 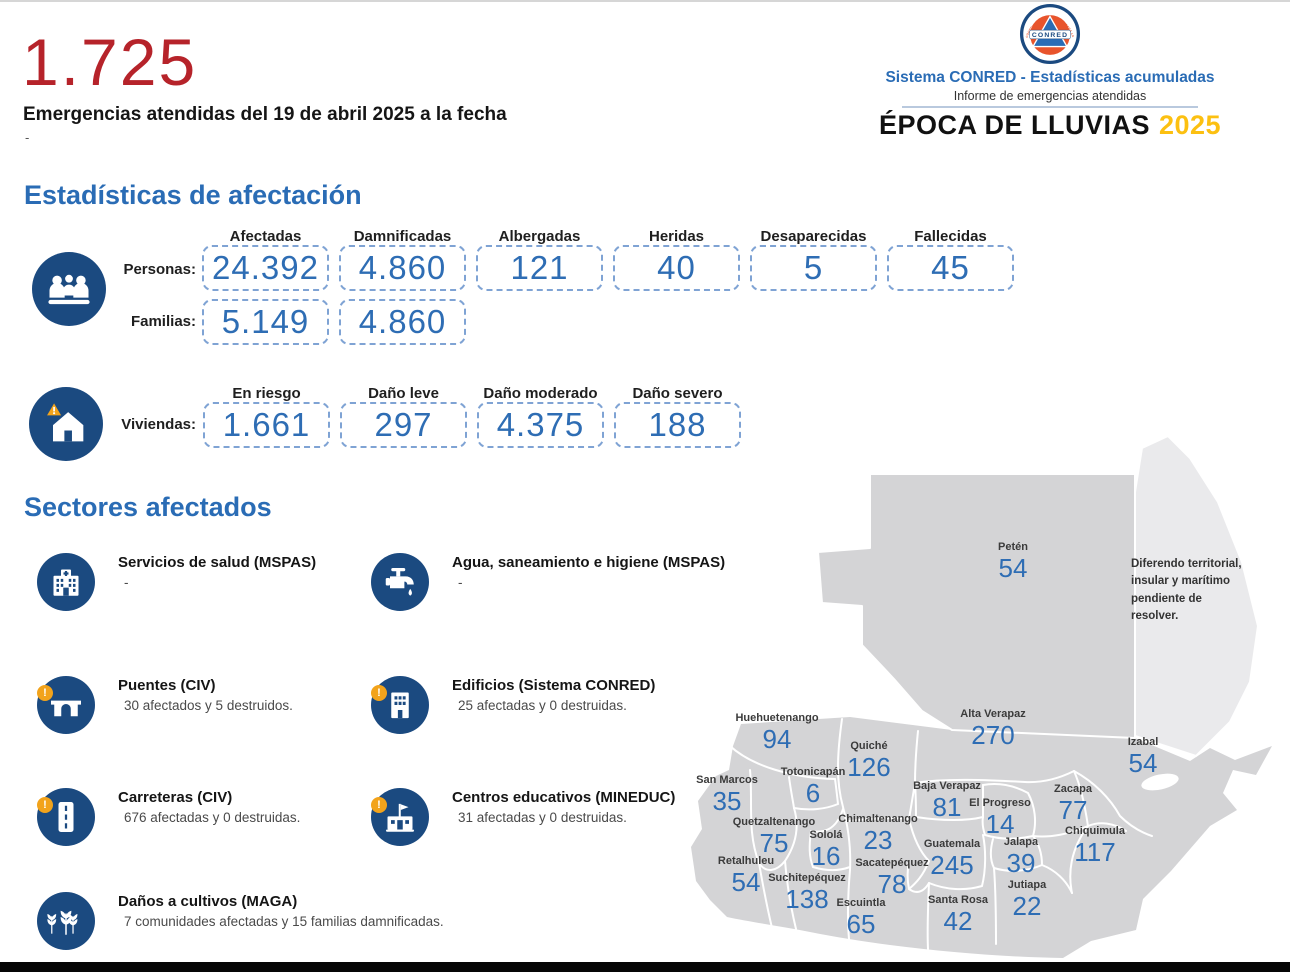 I want to click on personas-cell: Damnificadas 4.860, so click(x=402, y=259).